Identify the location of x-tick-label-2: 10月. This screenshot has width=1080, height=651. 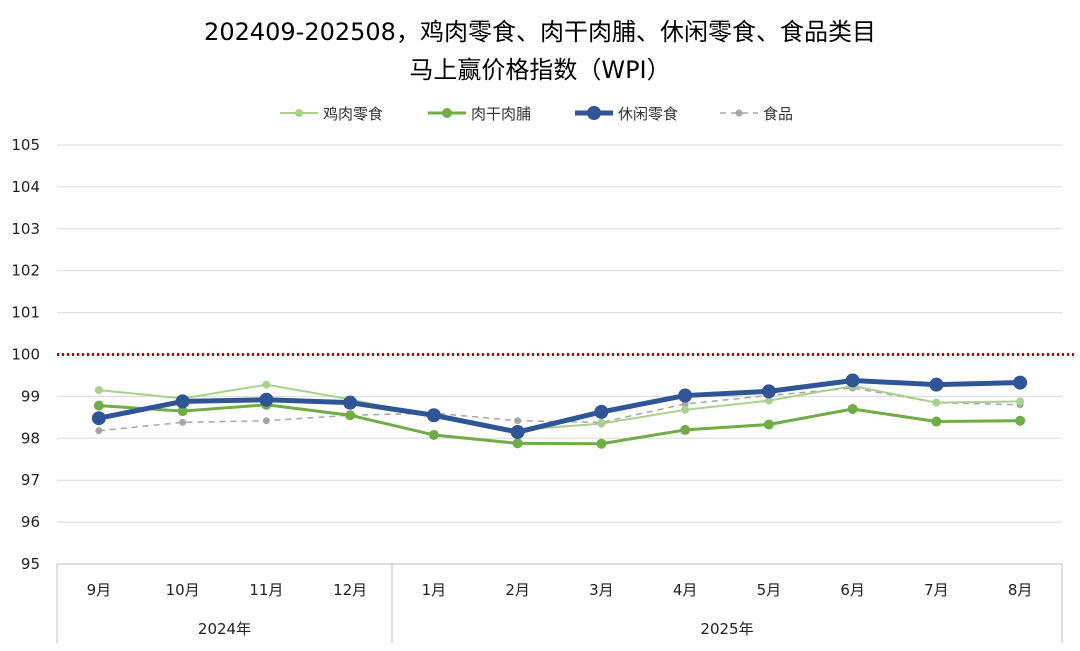
(183, 590).